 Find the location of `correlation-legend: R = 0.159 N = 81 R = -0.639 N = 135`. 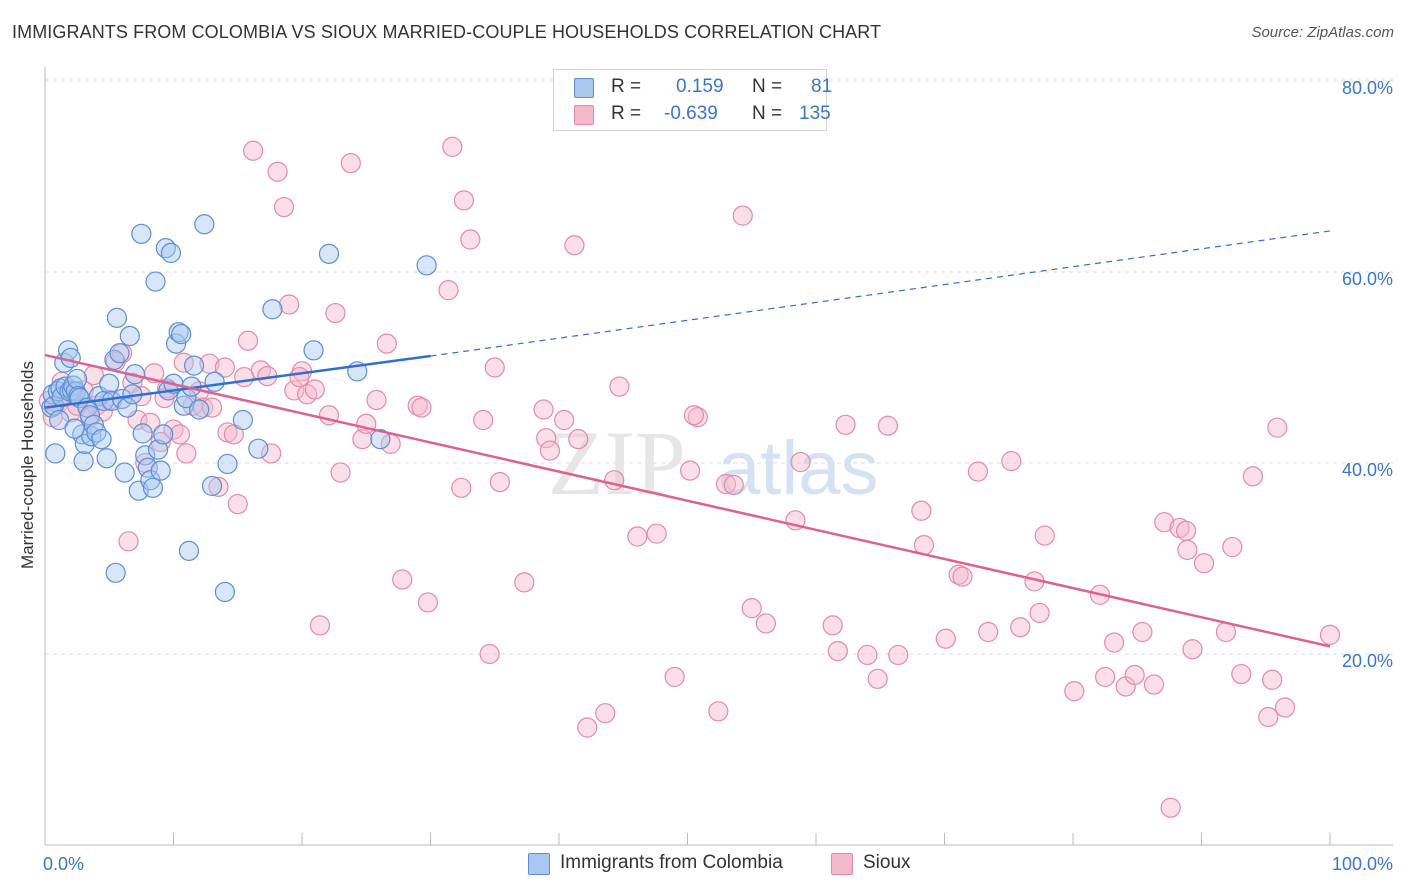

correlation-legend: R = 0.159 N = 81 R = -0.639 N = 135 is located at coordinates (692, 100).